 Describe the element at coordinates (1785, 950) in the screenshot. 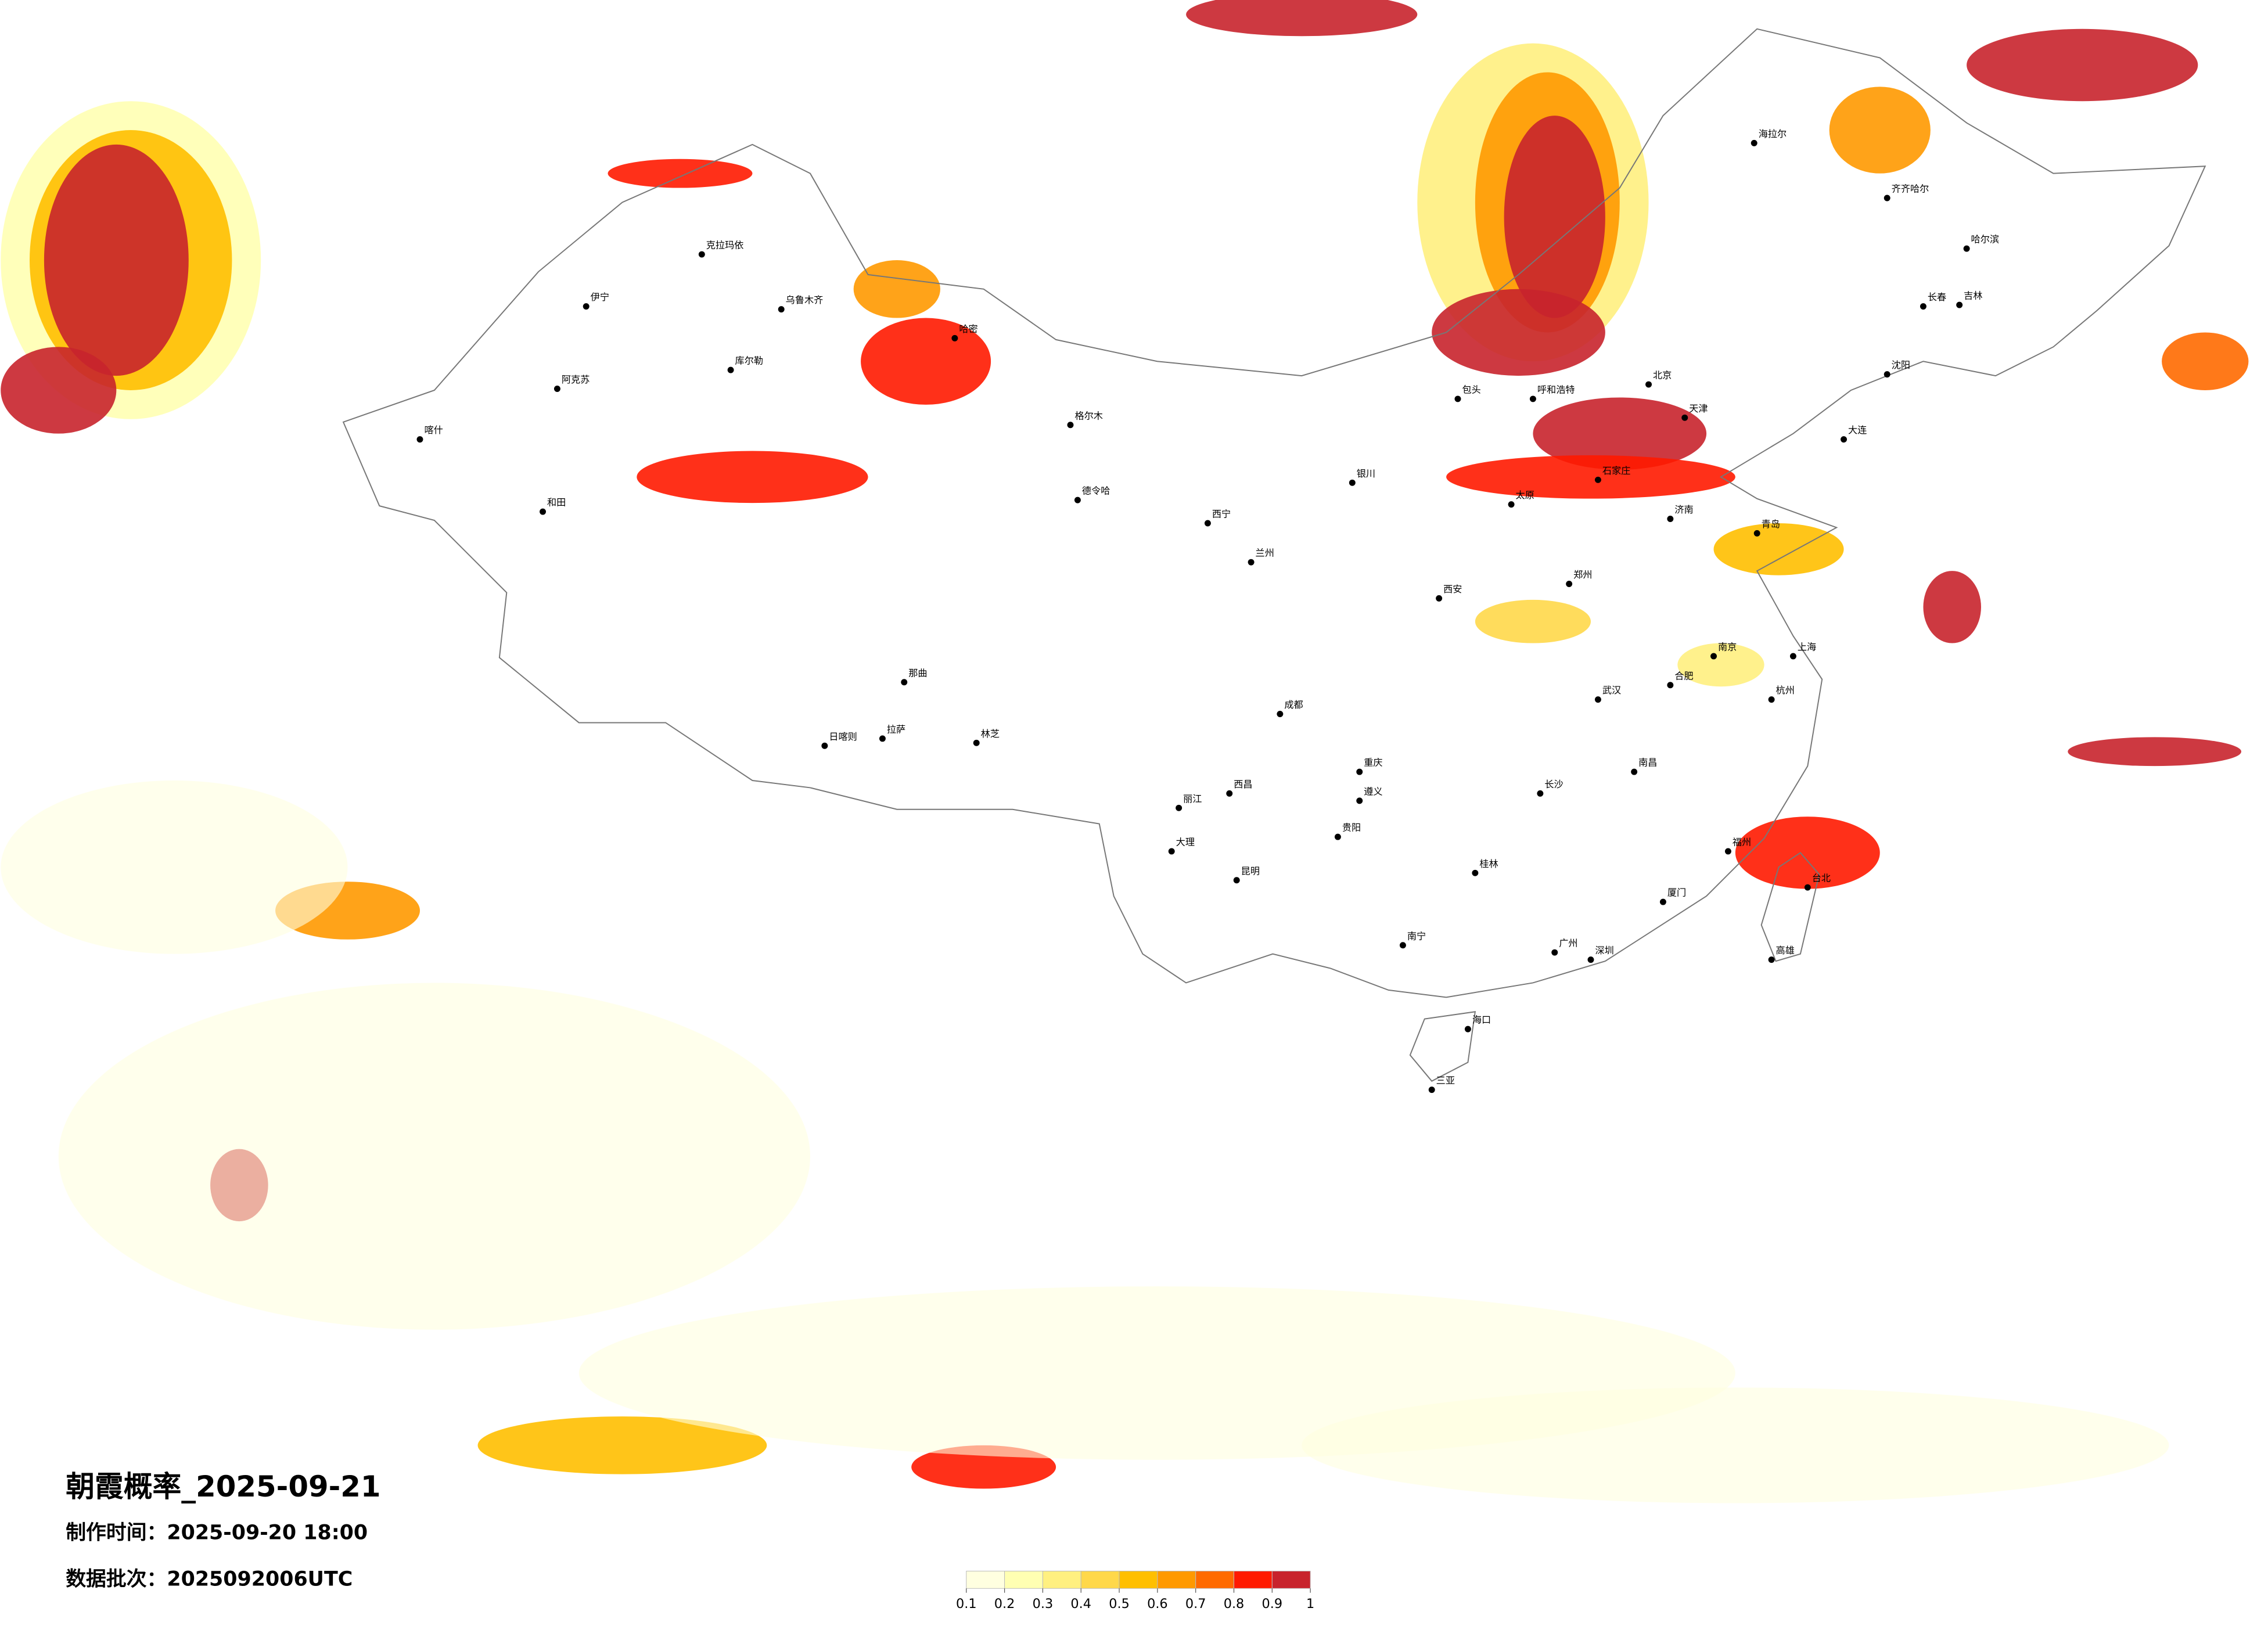

I see `city-label: 高雄` at that location.